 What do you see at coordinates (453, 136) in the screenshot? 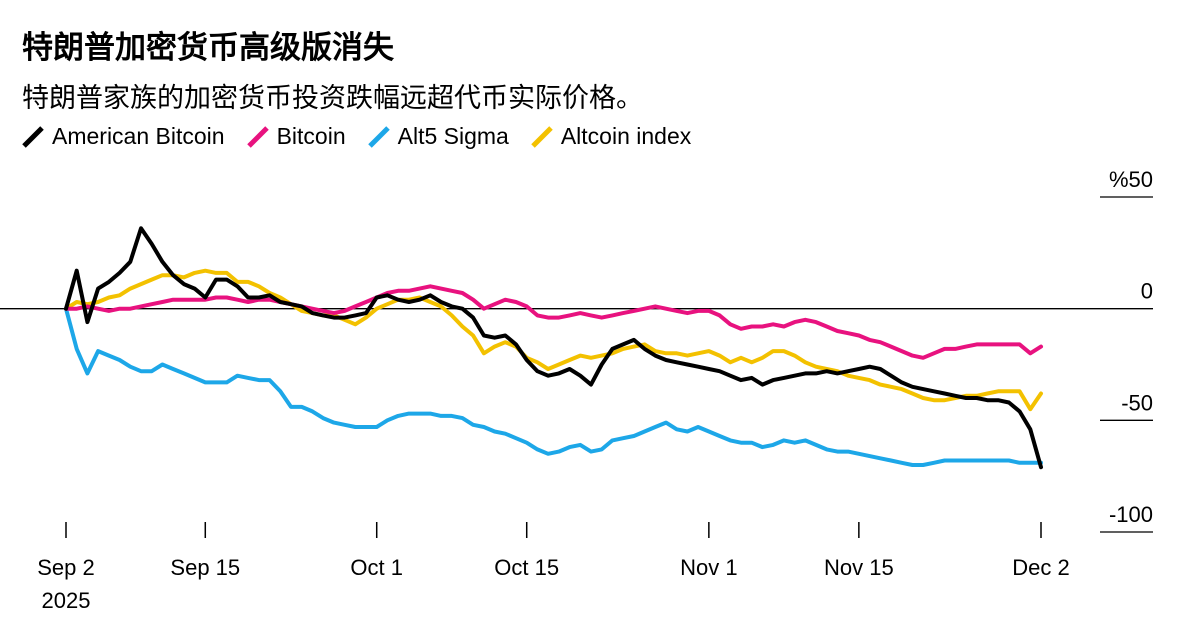
I see `legend-label-alt5-sigma: Alt5 Sigma` at bounding box center [453, 136].